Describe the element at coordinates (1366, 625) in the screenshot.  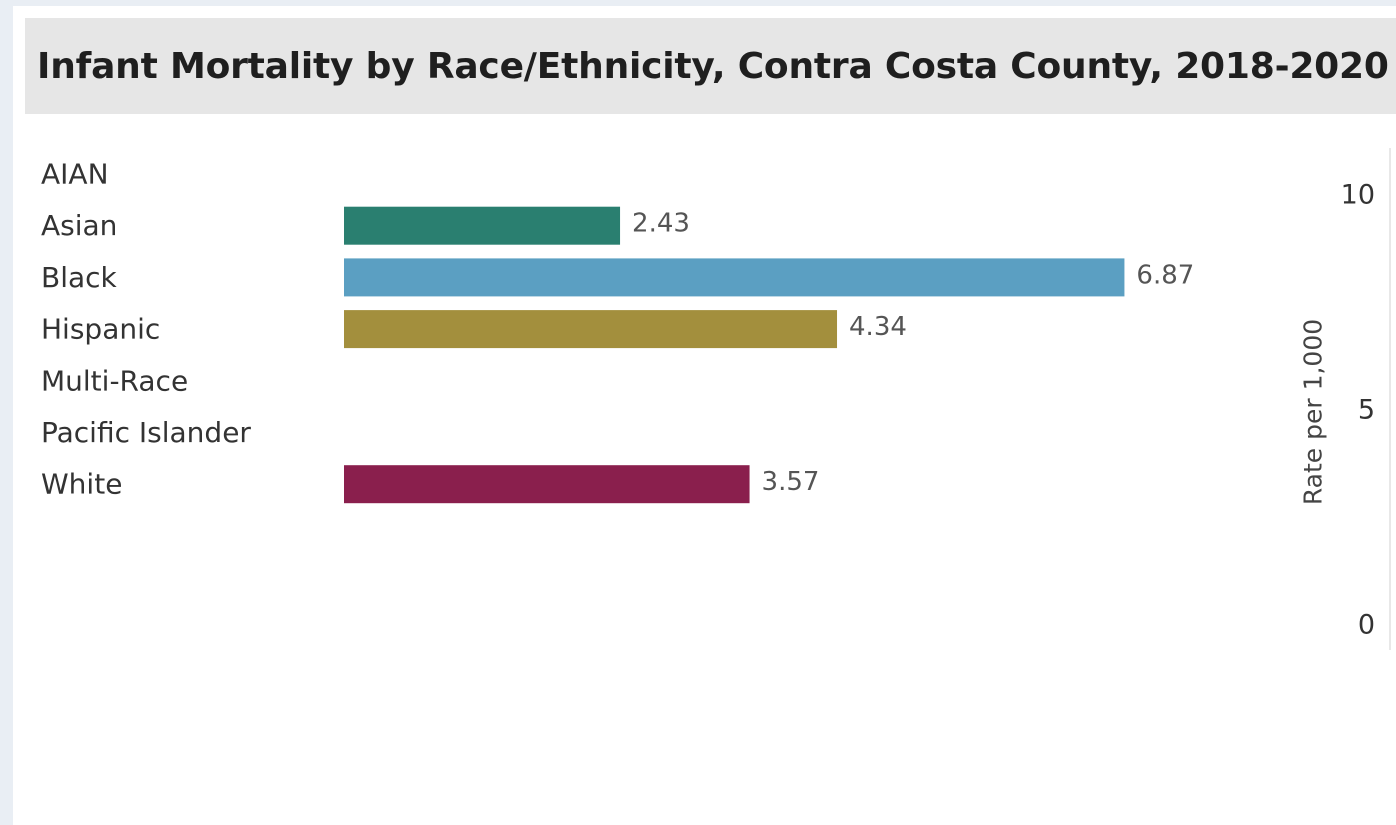
I see `tick-label: 0` at that location.